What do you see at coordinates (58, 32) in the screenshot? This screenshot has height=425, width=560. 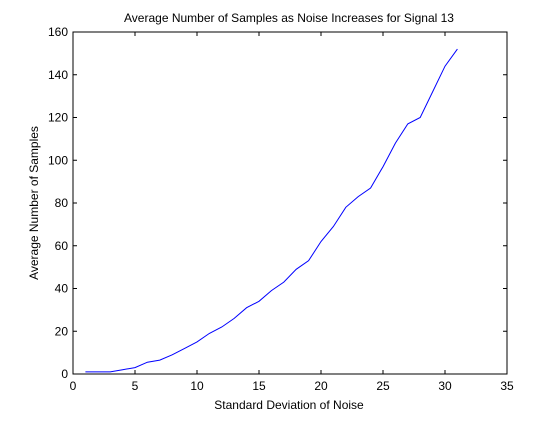 I see `y-tick-label: 160` at bounding box center [58, 32].